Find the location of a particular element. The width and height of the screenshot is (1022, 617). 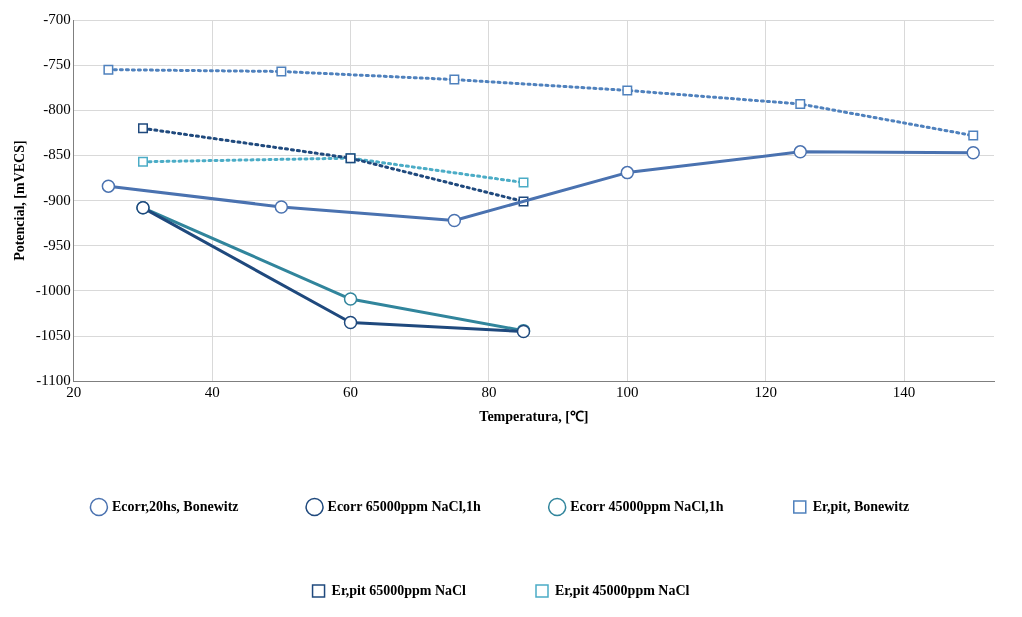

y-tick-label: -1000 is located at coordinates (53, 289).